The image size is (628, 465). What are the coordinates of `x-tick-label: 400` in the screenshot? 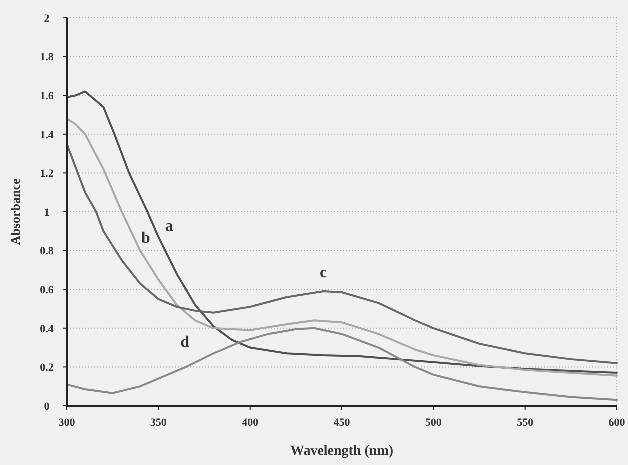 It's located at (251, 423).